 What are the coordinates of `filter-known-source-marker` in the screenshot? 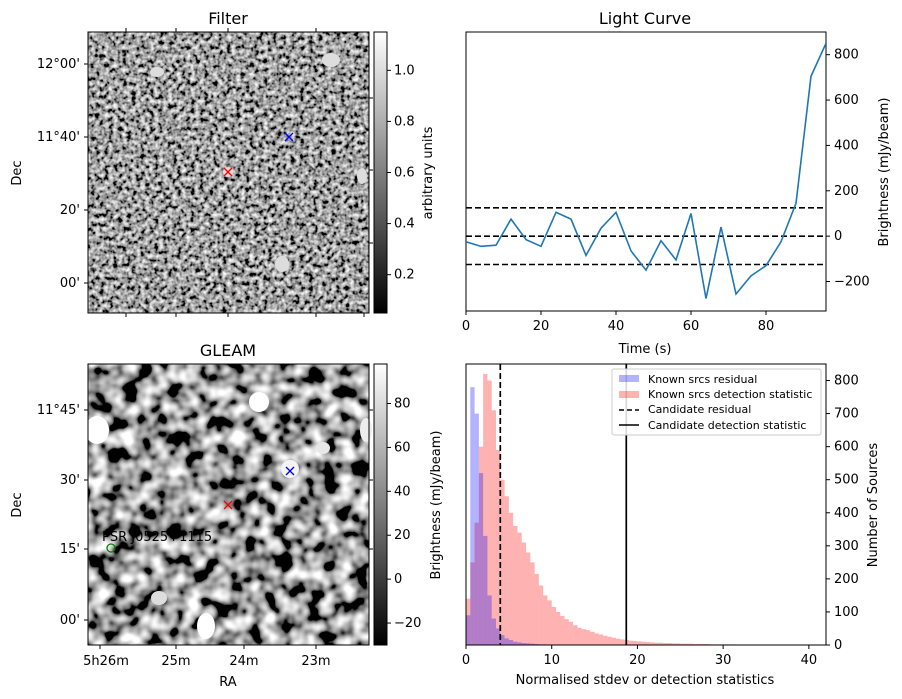 It's located at (289, 137).